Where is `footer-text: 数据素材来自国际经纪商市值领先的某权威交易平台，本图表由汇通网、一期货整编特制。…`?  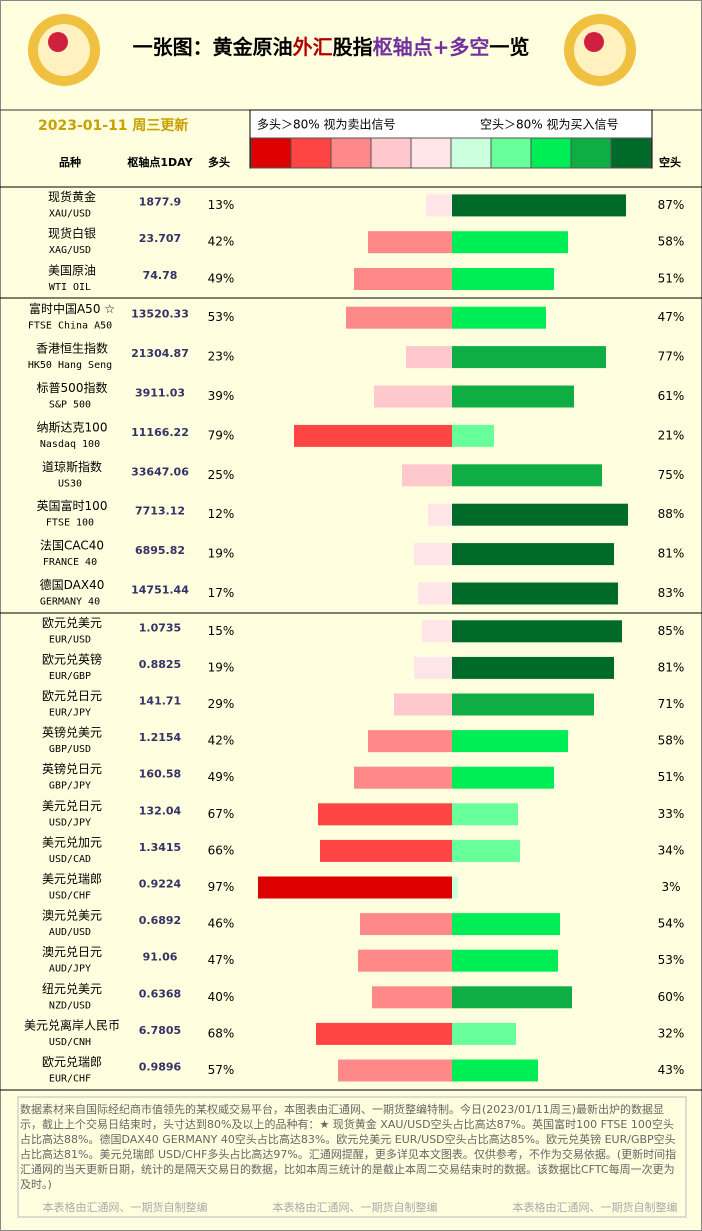 footer-text: 数据素材来自国际经纪商市值领先的某权威交易平台，本图表由汇通网、一期货整编特制。… is located at coordinates (348, 1147).